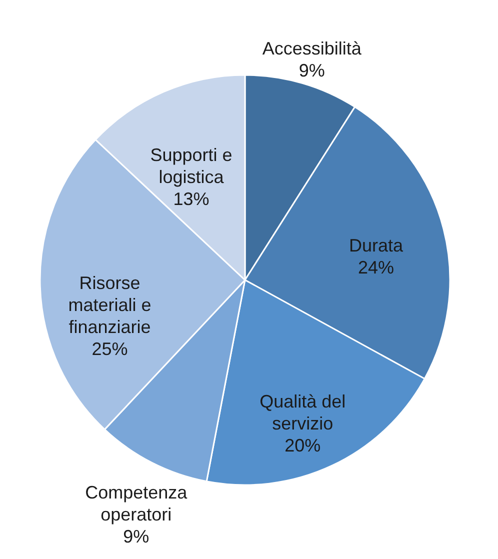 This screenshot has width=498, height=559. Describe the element at coordinates (376, 267) in the screenshot. I see `data-label: 24%` at that location.